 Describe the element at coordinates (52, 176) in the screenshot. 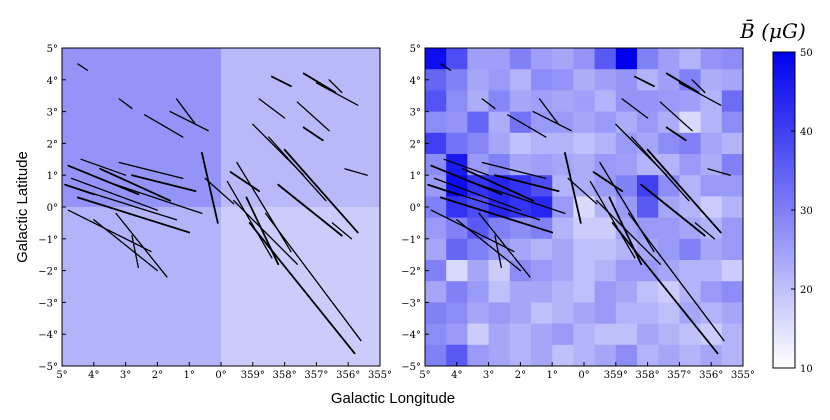

I see `y-tick-label: 1°` at that location.